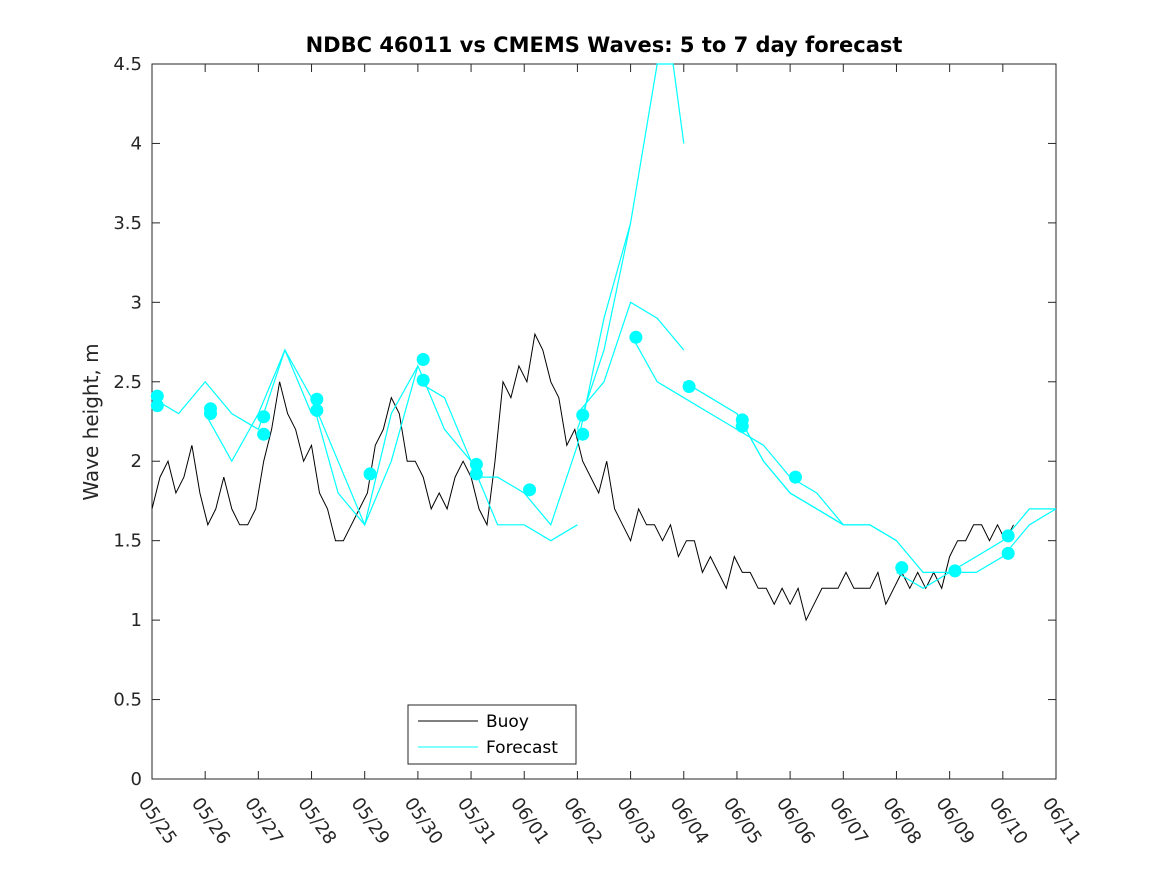 The height and width of the screenshot is (875, 1167). What do you see at coordinates (689, 821) in the screenshot?
I see `x-tick-label: 06/04` at bounding box center [689, 821].